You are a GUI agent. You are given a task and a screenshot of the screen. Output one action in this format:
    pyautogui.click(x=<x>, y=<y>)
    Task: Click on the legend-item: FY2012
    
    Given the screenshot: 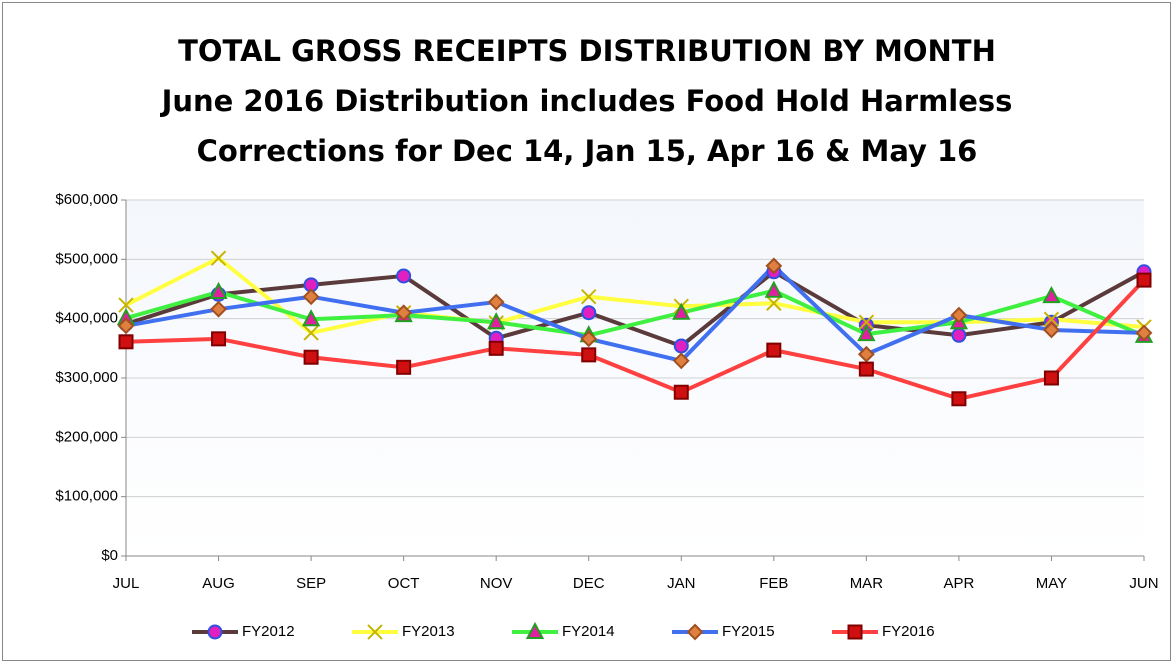 What is the action you would take?
    pyautogui.click(x=243, y=631)
    